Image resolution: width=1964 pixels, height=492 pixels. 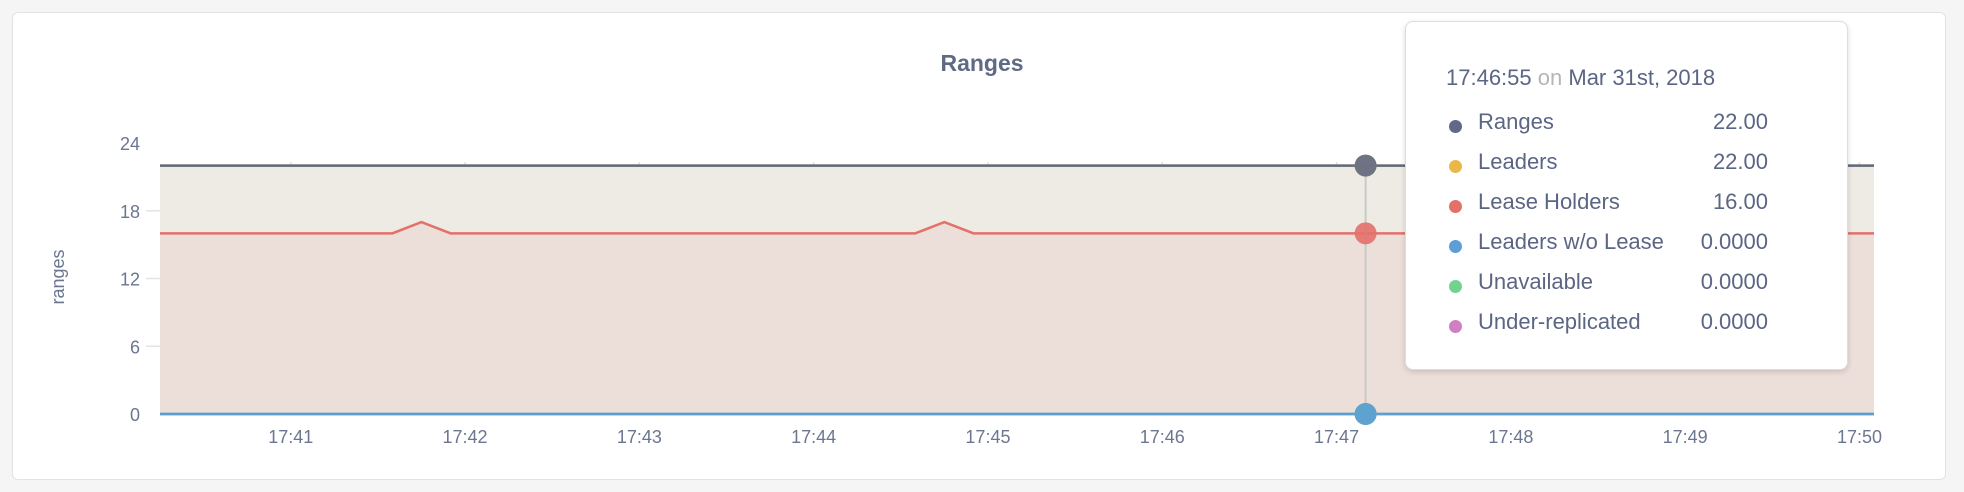 What do you see at coordinates (130, 144) in the screenshot?
I see `y-tick-label: 24` at bounding box center [130, 144].